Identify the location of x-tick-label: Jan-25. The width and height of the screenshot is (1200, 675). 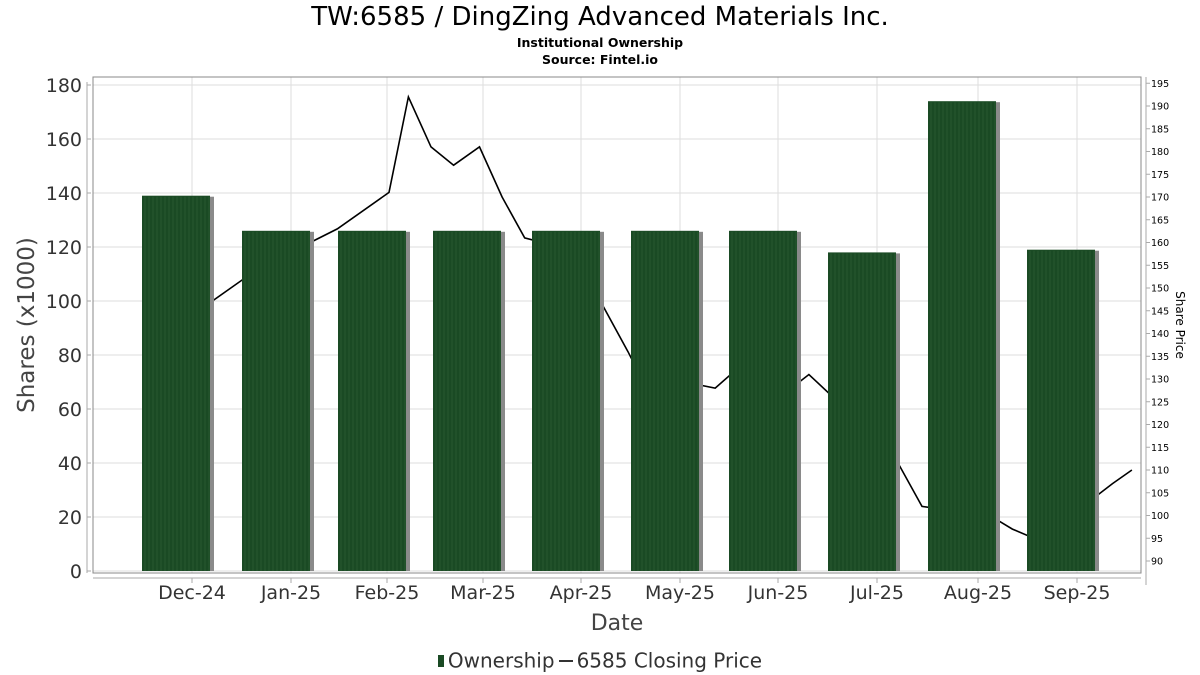
(290, 593).